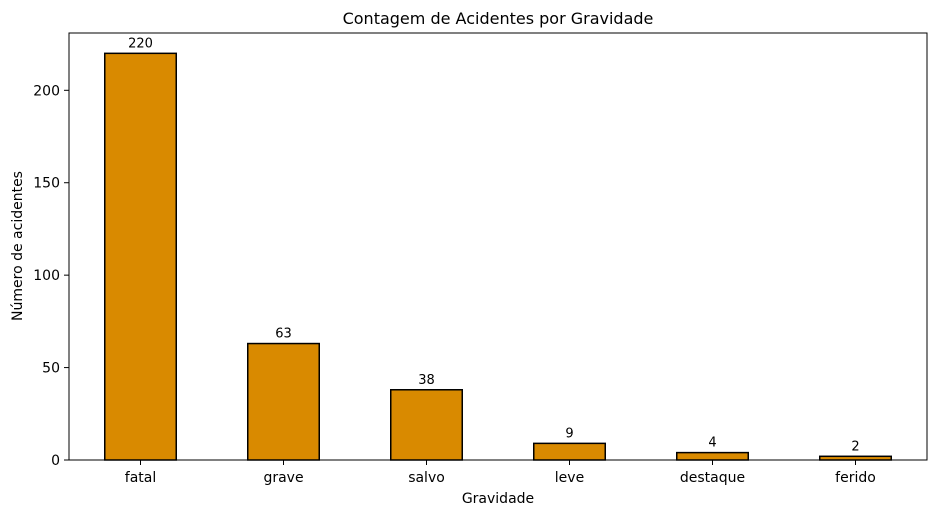  What do you see at coordinates (18, 246) in the screenshot?
I see `y-axis-label: Número de acidentes` at bounding box center [18, 246].